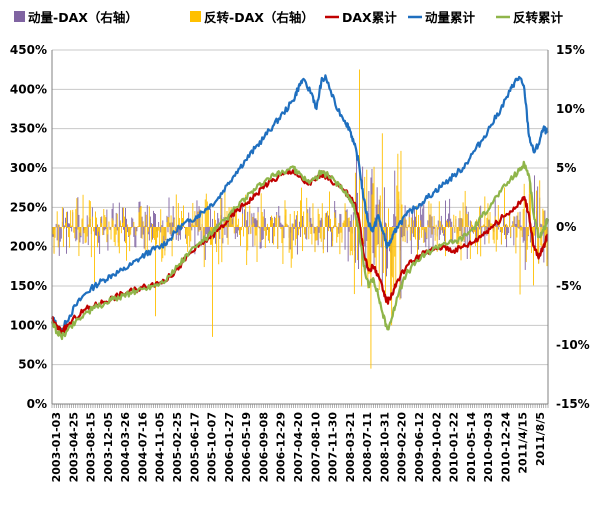 The image size is (597, 525). What do you see at coordinates (108, 447) in the screenshot?
I see `x-tick-3: 2003-12-05` at bounding box center [108, 447].